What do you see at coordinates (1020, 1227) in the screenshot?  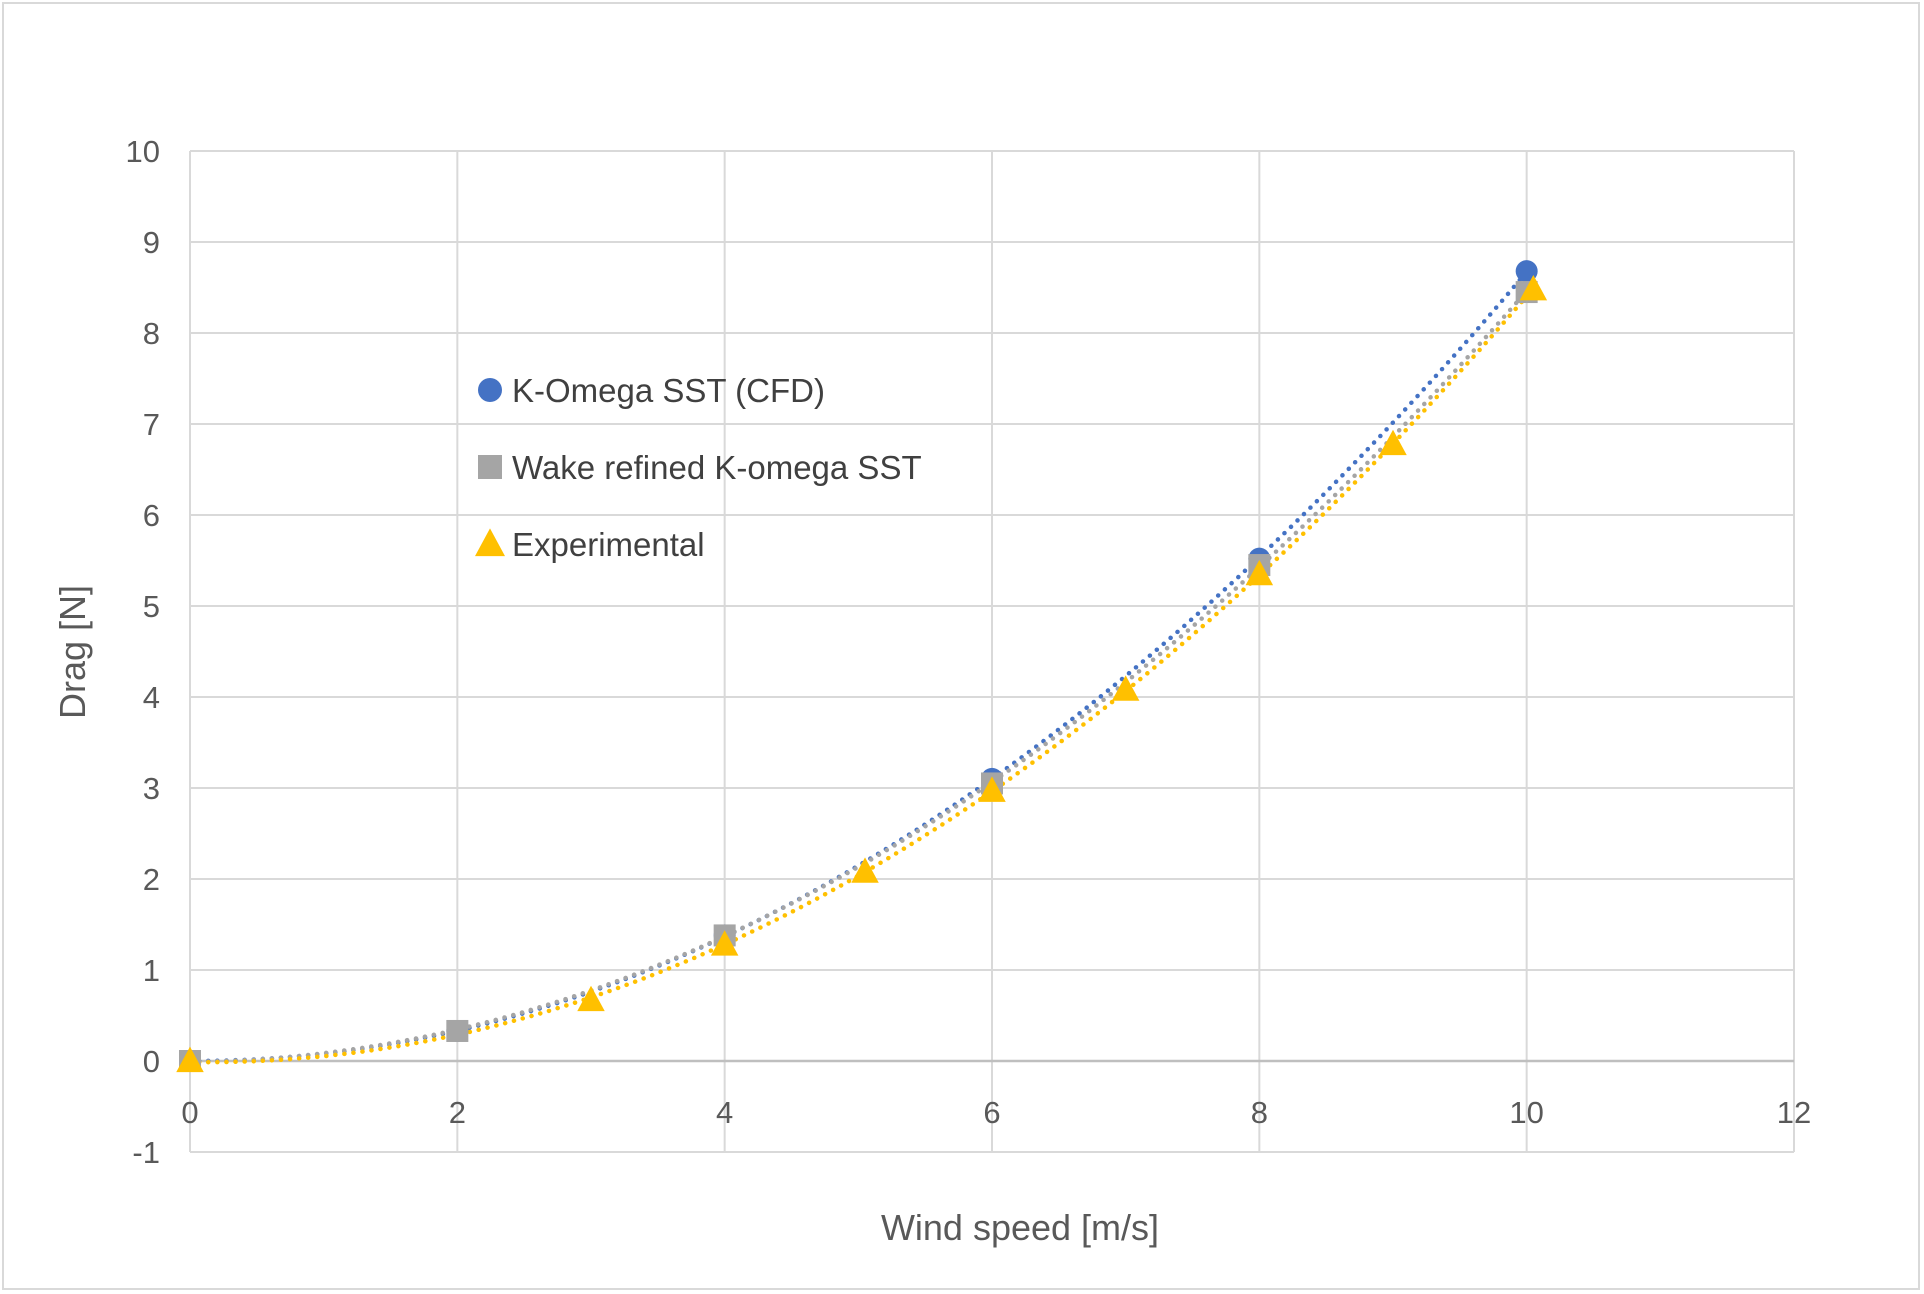 I see `x-axis-title: Wind speed [m/s]` at bounding box center [1020, 1227].